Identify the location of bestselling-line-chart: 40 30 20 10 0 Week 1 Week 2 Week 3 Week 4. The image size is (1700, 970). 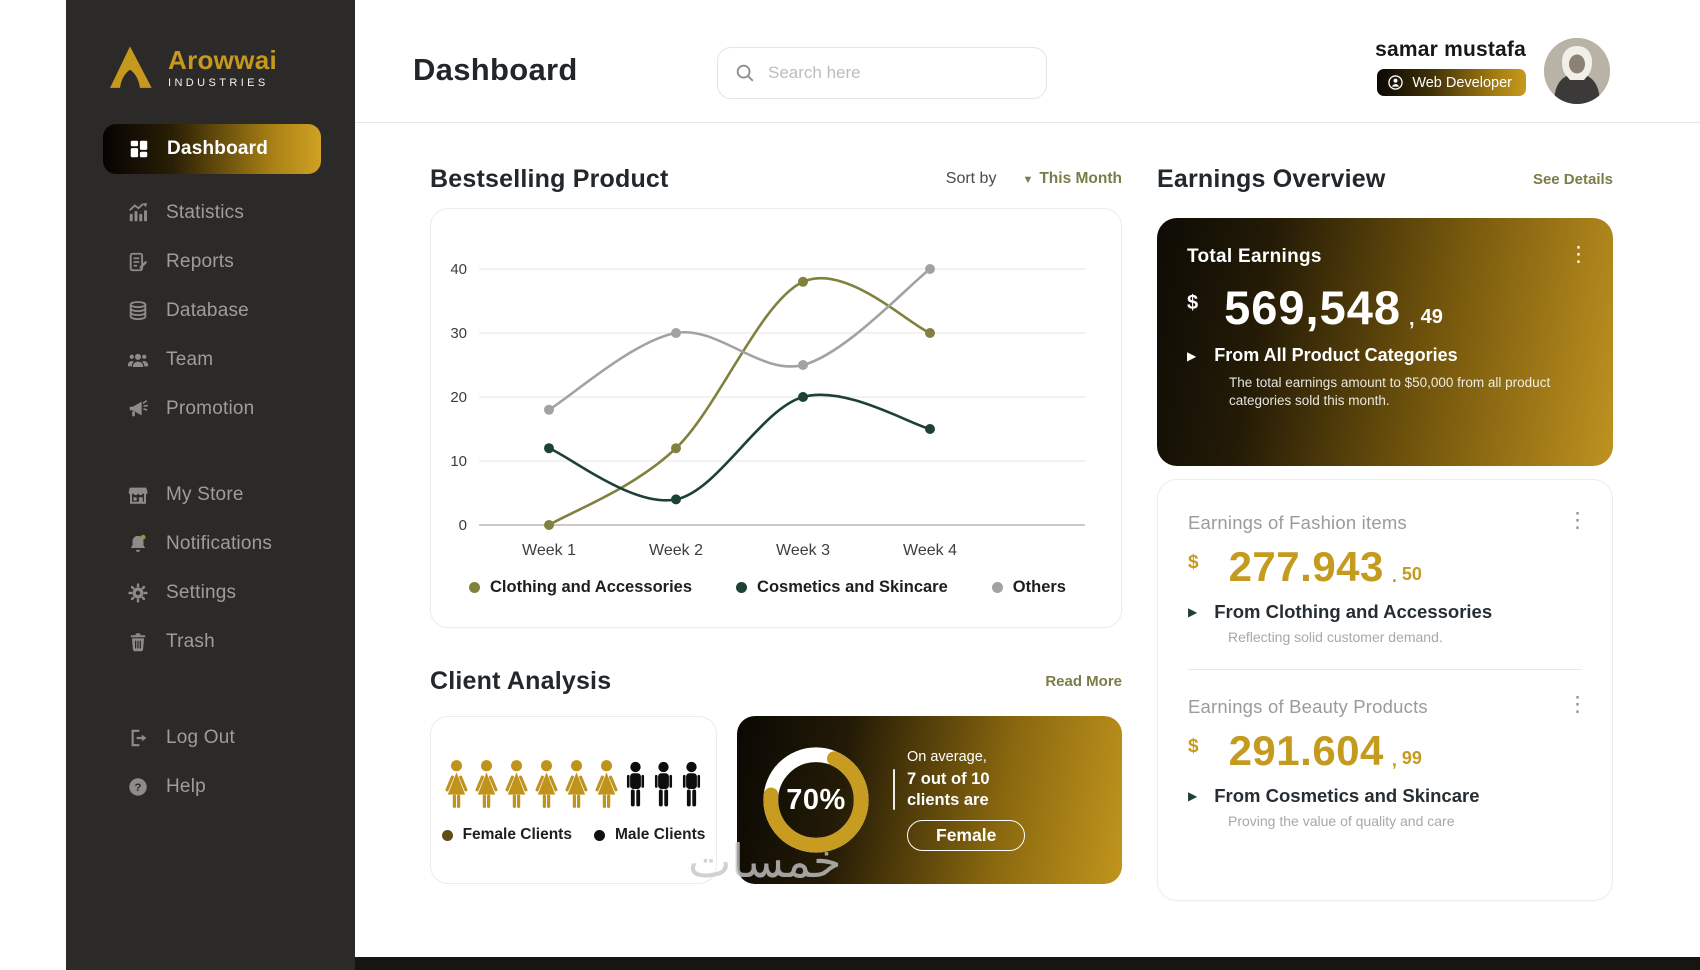
(767, 410).